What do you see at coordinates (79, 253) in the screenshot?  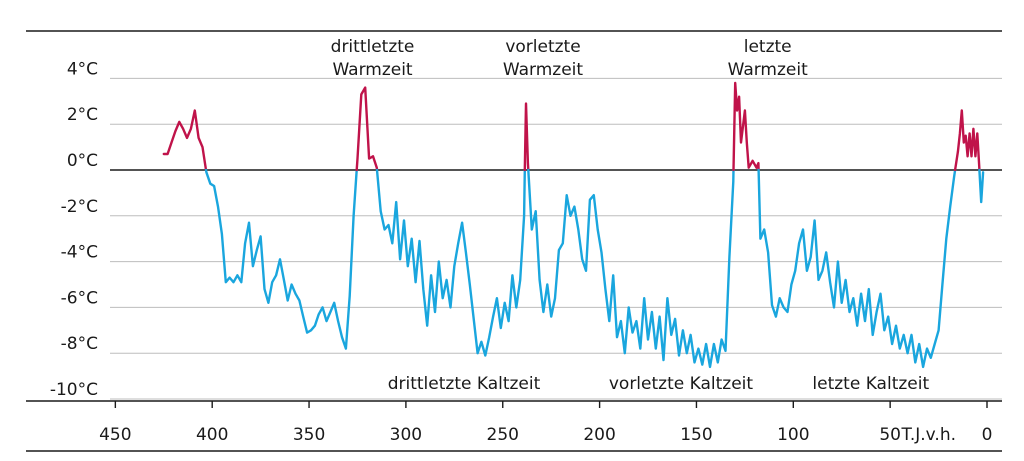 I see `y-tick-label: -4°C` at bounding box center [79, 253].